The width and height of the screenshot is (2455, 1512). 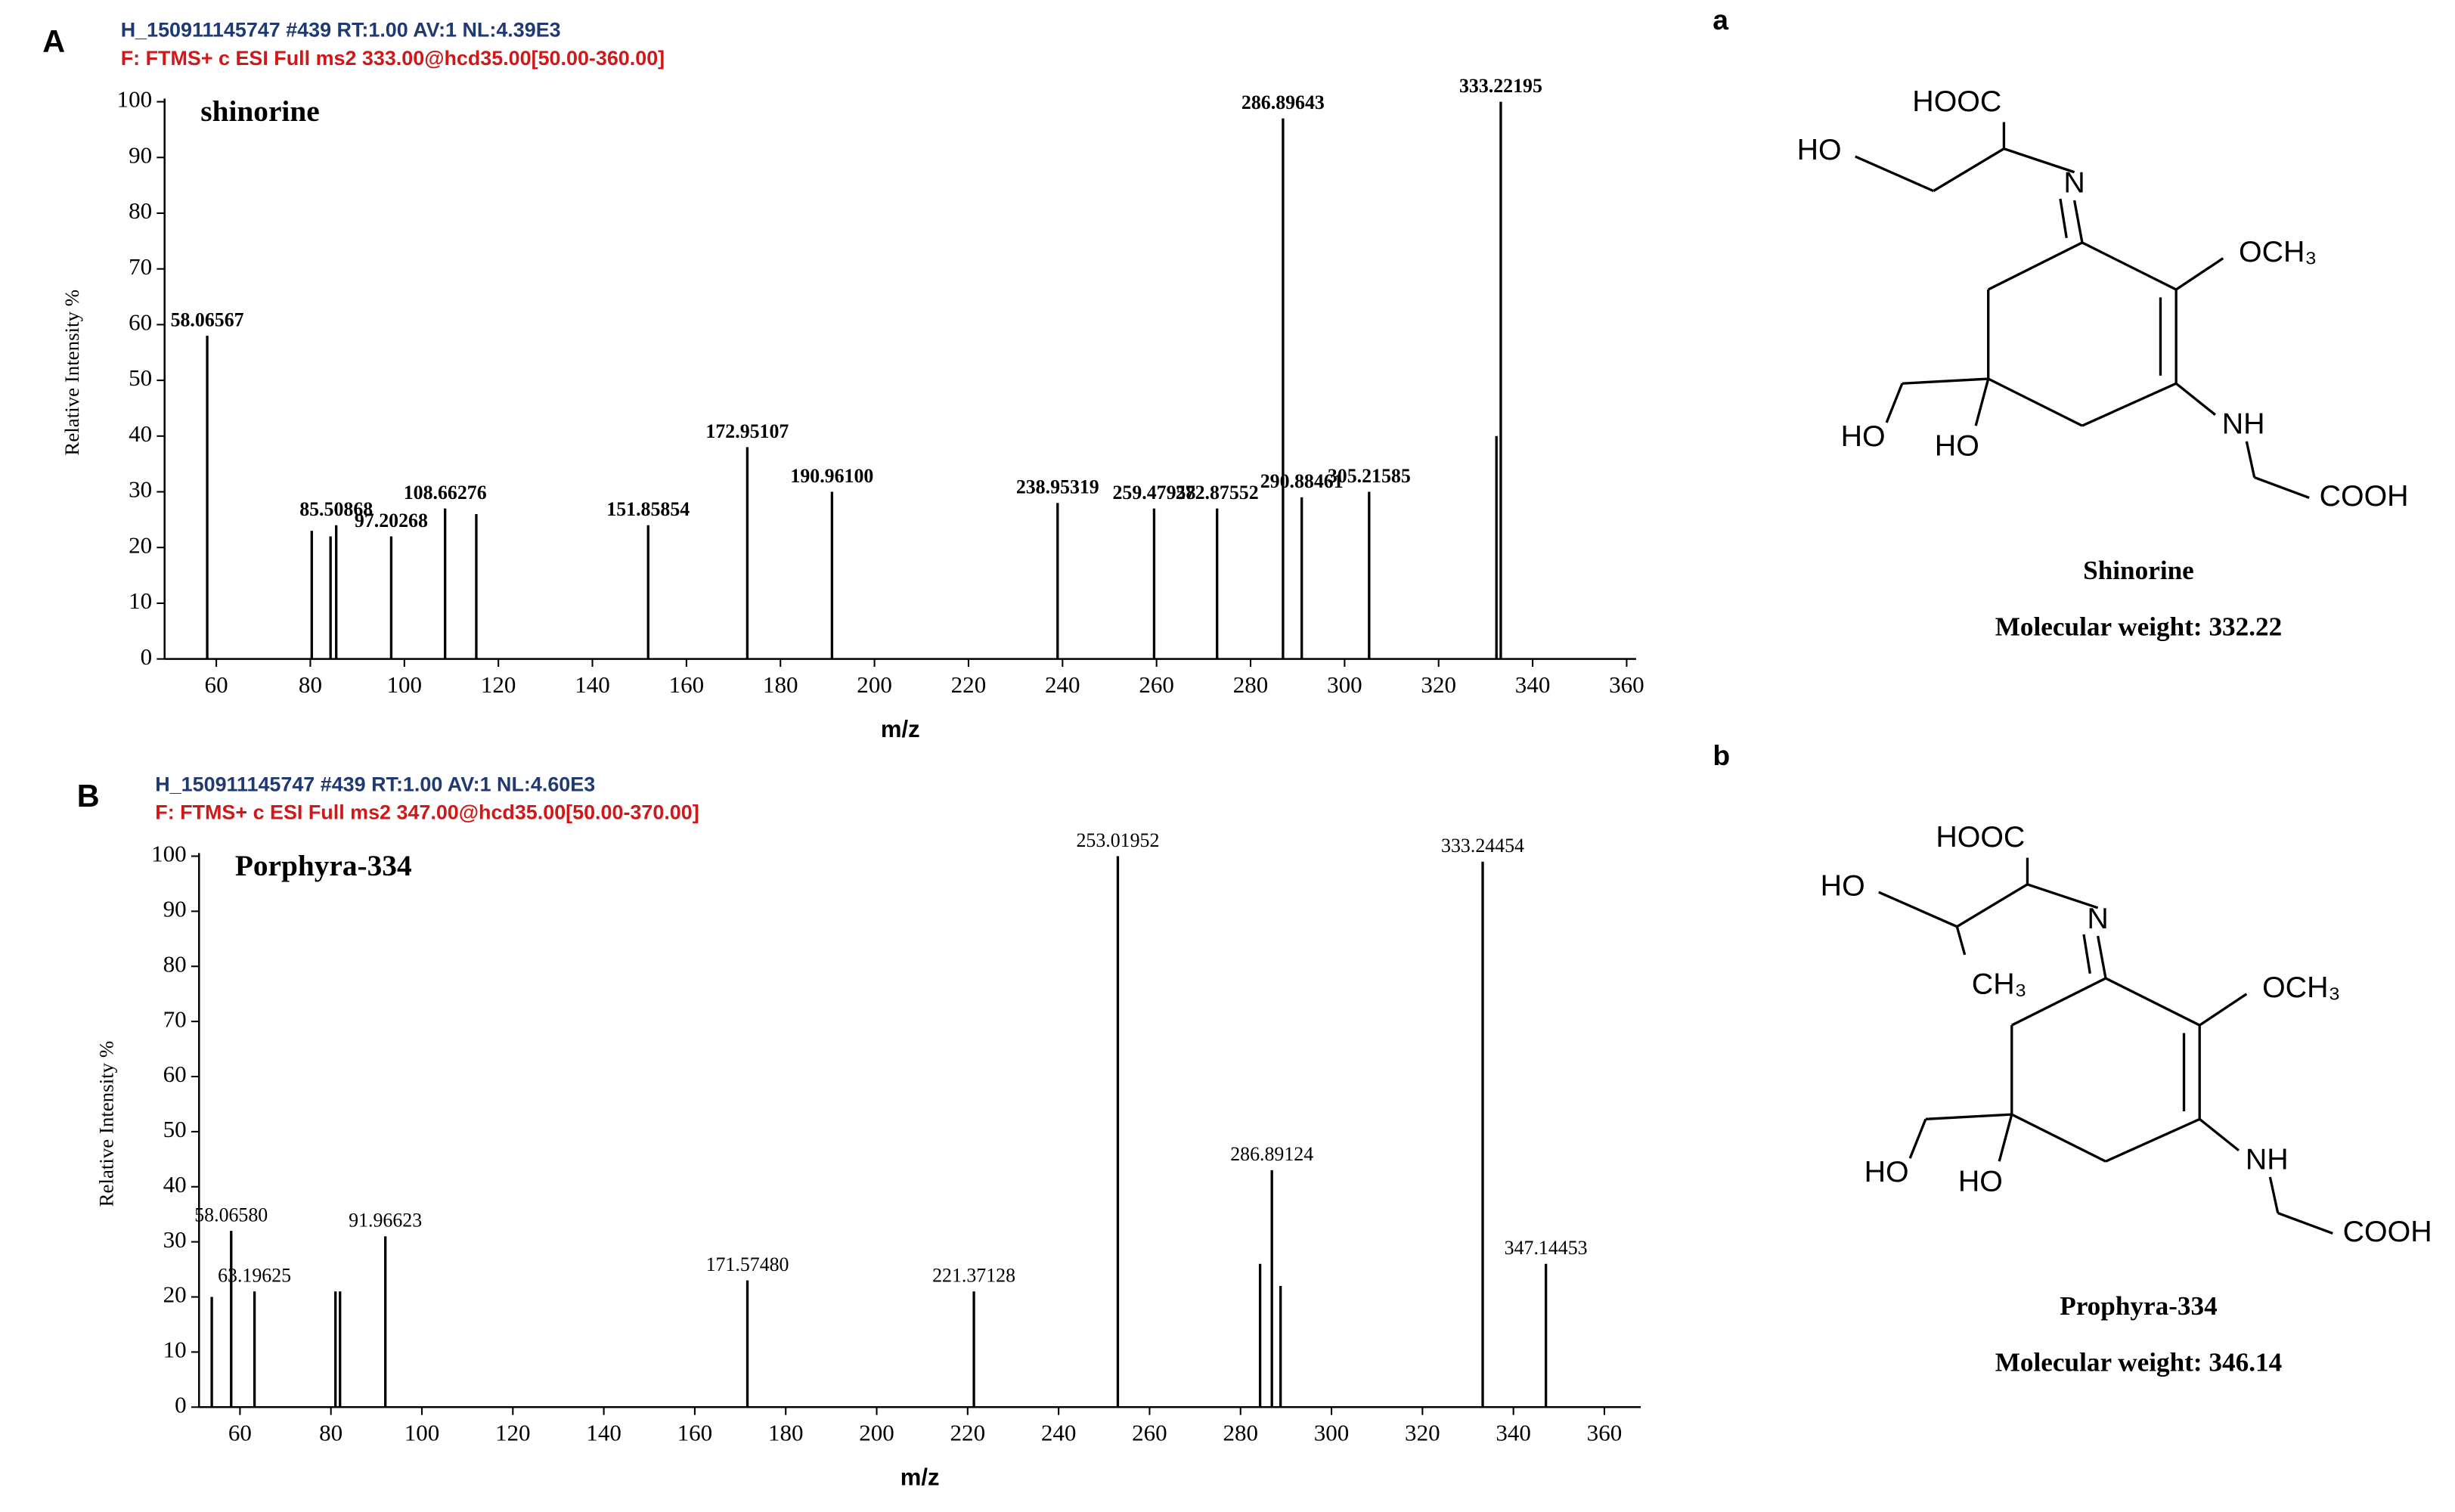 What do you see at coordinates (181, 1404) in the screenshot?
I see `y-tick-label: 0` at bounding box center [181, 1404].